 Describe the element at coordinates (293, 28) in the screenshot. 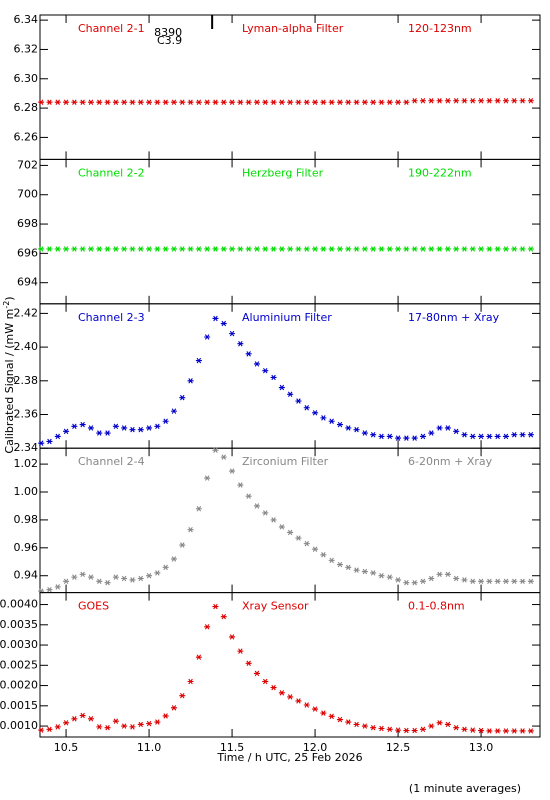

I see `panel-filter: Lyman-alpha Filter` at that location.